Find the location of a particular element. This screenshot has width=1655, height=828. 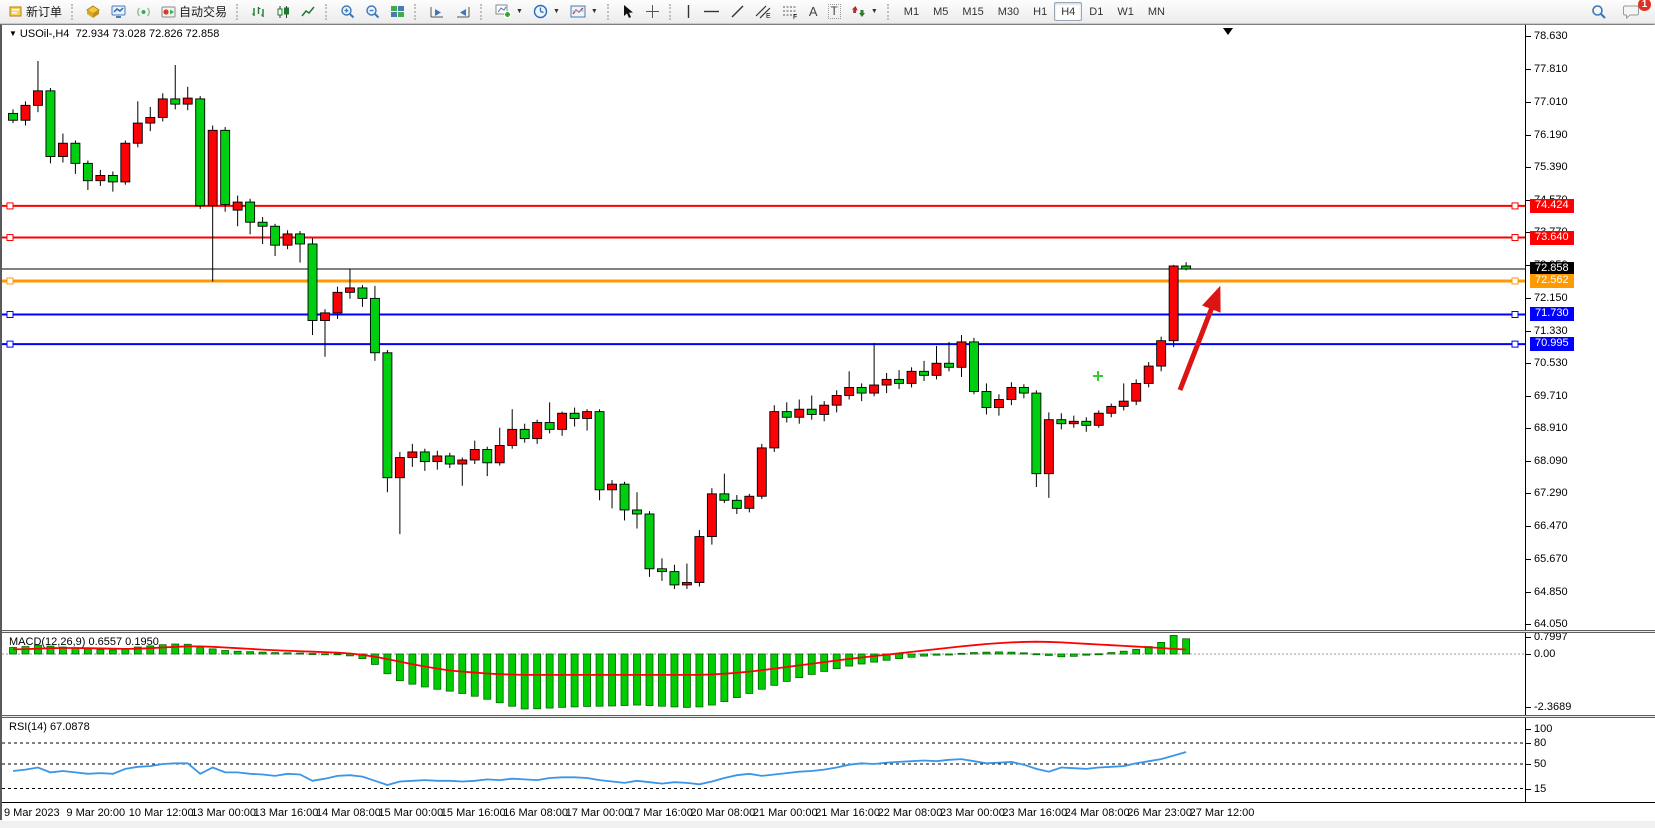

timeframe-button-m15: M15 is located at coordinates (973, 11).